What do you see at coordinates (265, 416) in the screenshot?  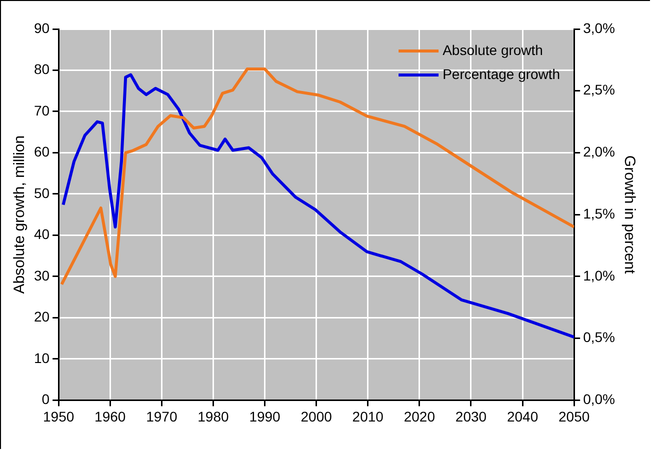 I see `x-tick-label: 1990` at bounding box center [265, 416].